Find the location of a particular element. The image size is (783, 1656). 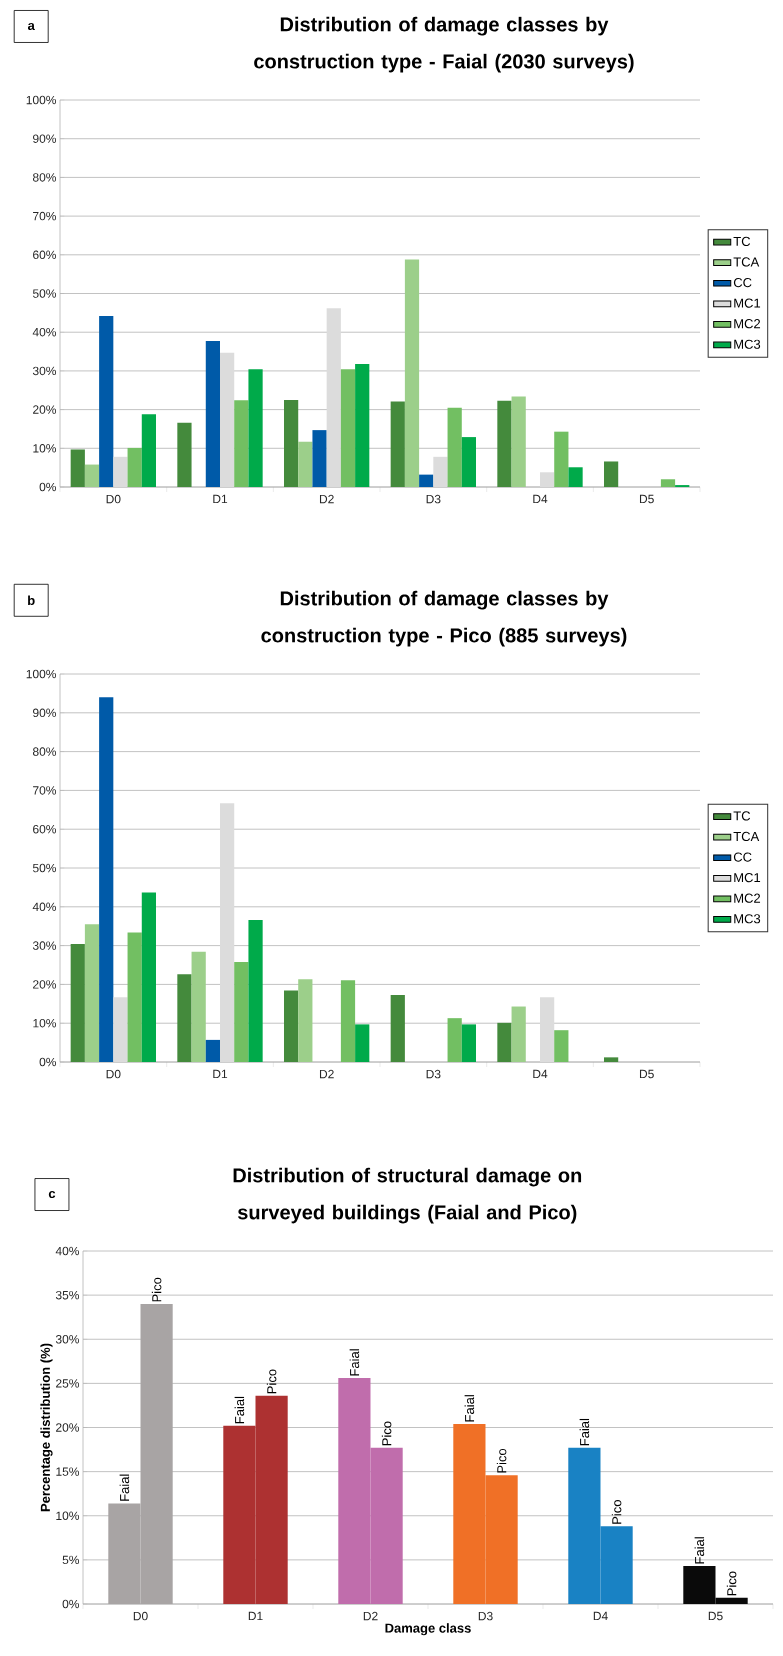

y-tick-label: 30% is located at coordinates (67, 1339).